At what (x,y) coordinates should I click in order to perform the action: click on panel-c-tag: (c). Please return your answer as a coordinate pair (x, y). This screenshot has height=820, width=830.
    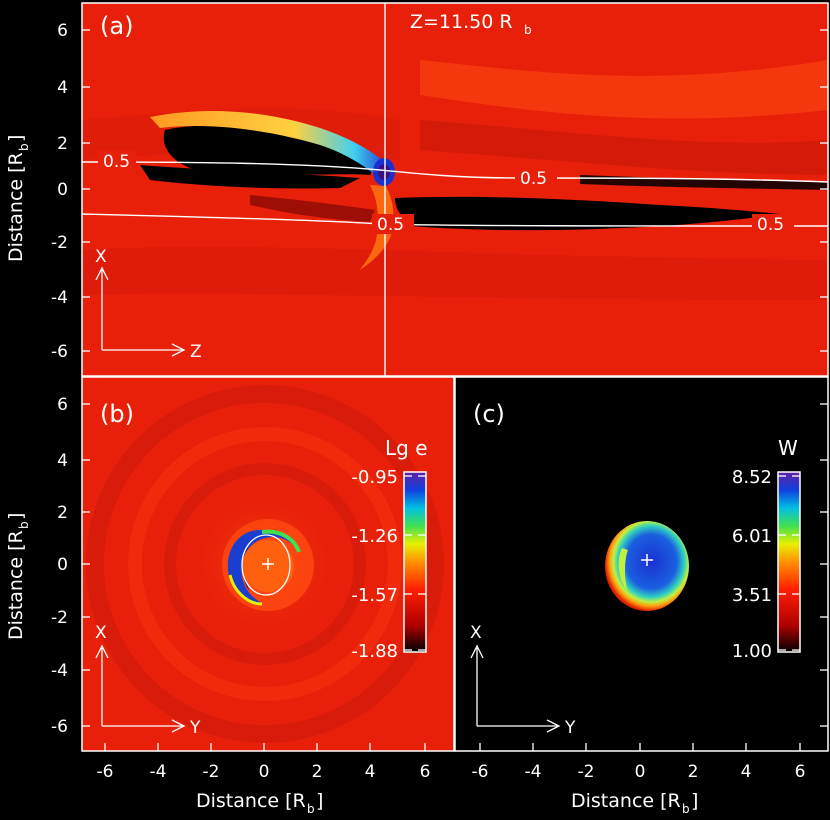
    Looking at the image, I should click on (489, 414).